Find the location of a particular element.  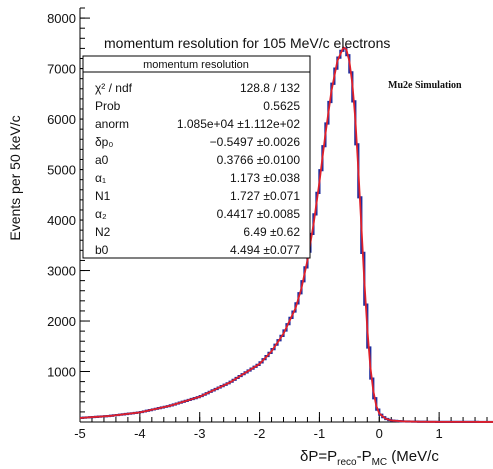

y-tick-label: 8000 is located at coordinates (61, 18).